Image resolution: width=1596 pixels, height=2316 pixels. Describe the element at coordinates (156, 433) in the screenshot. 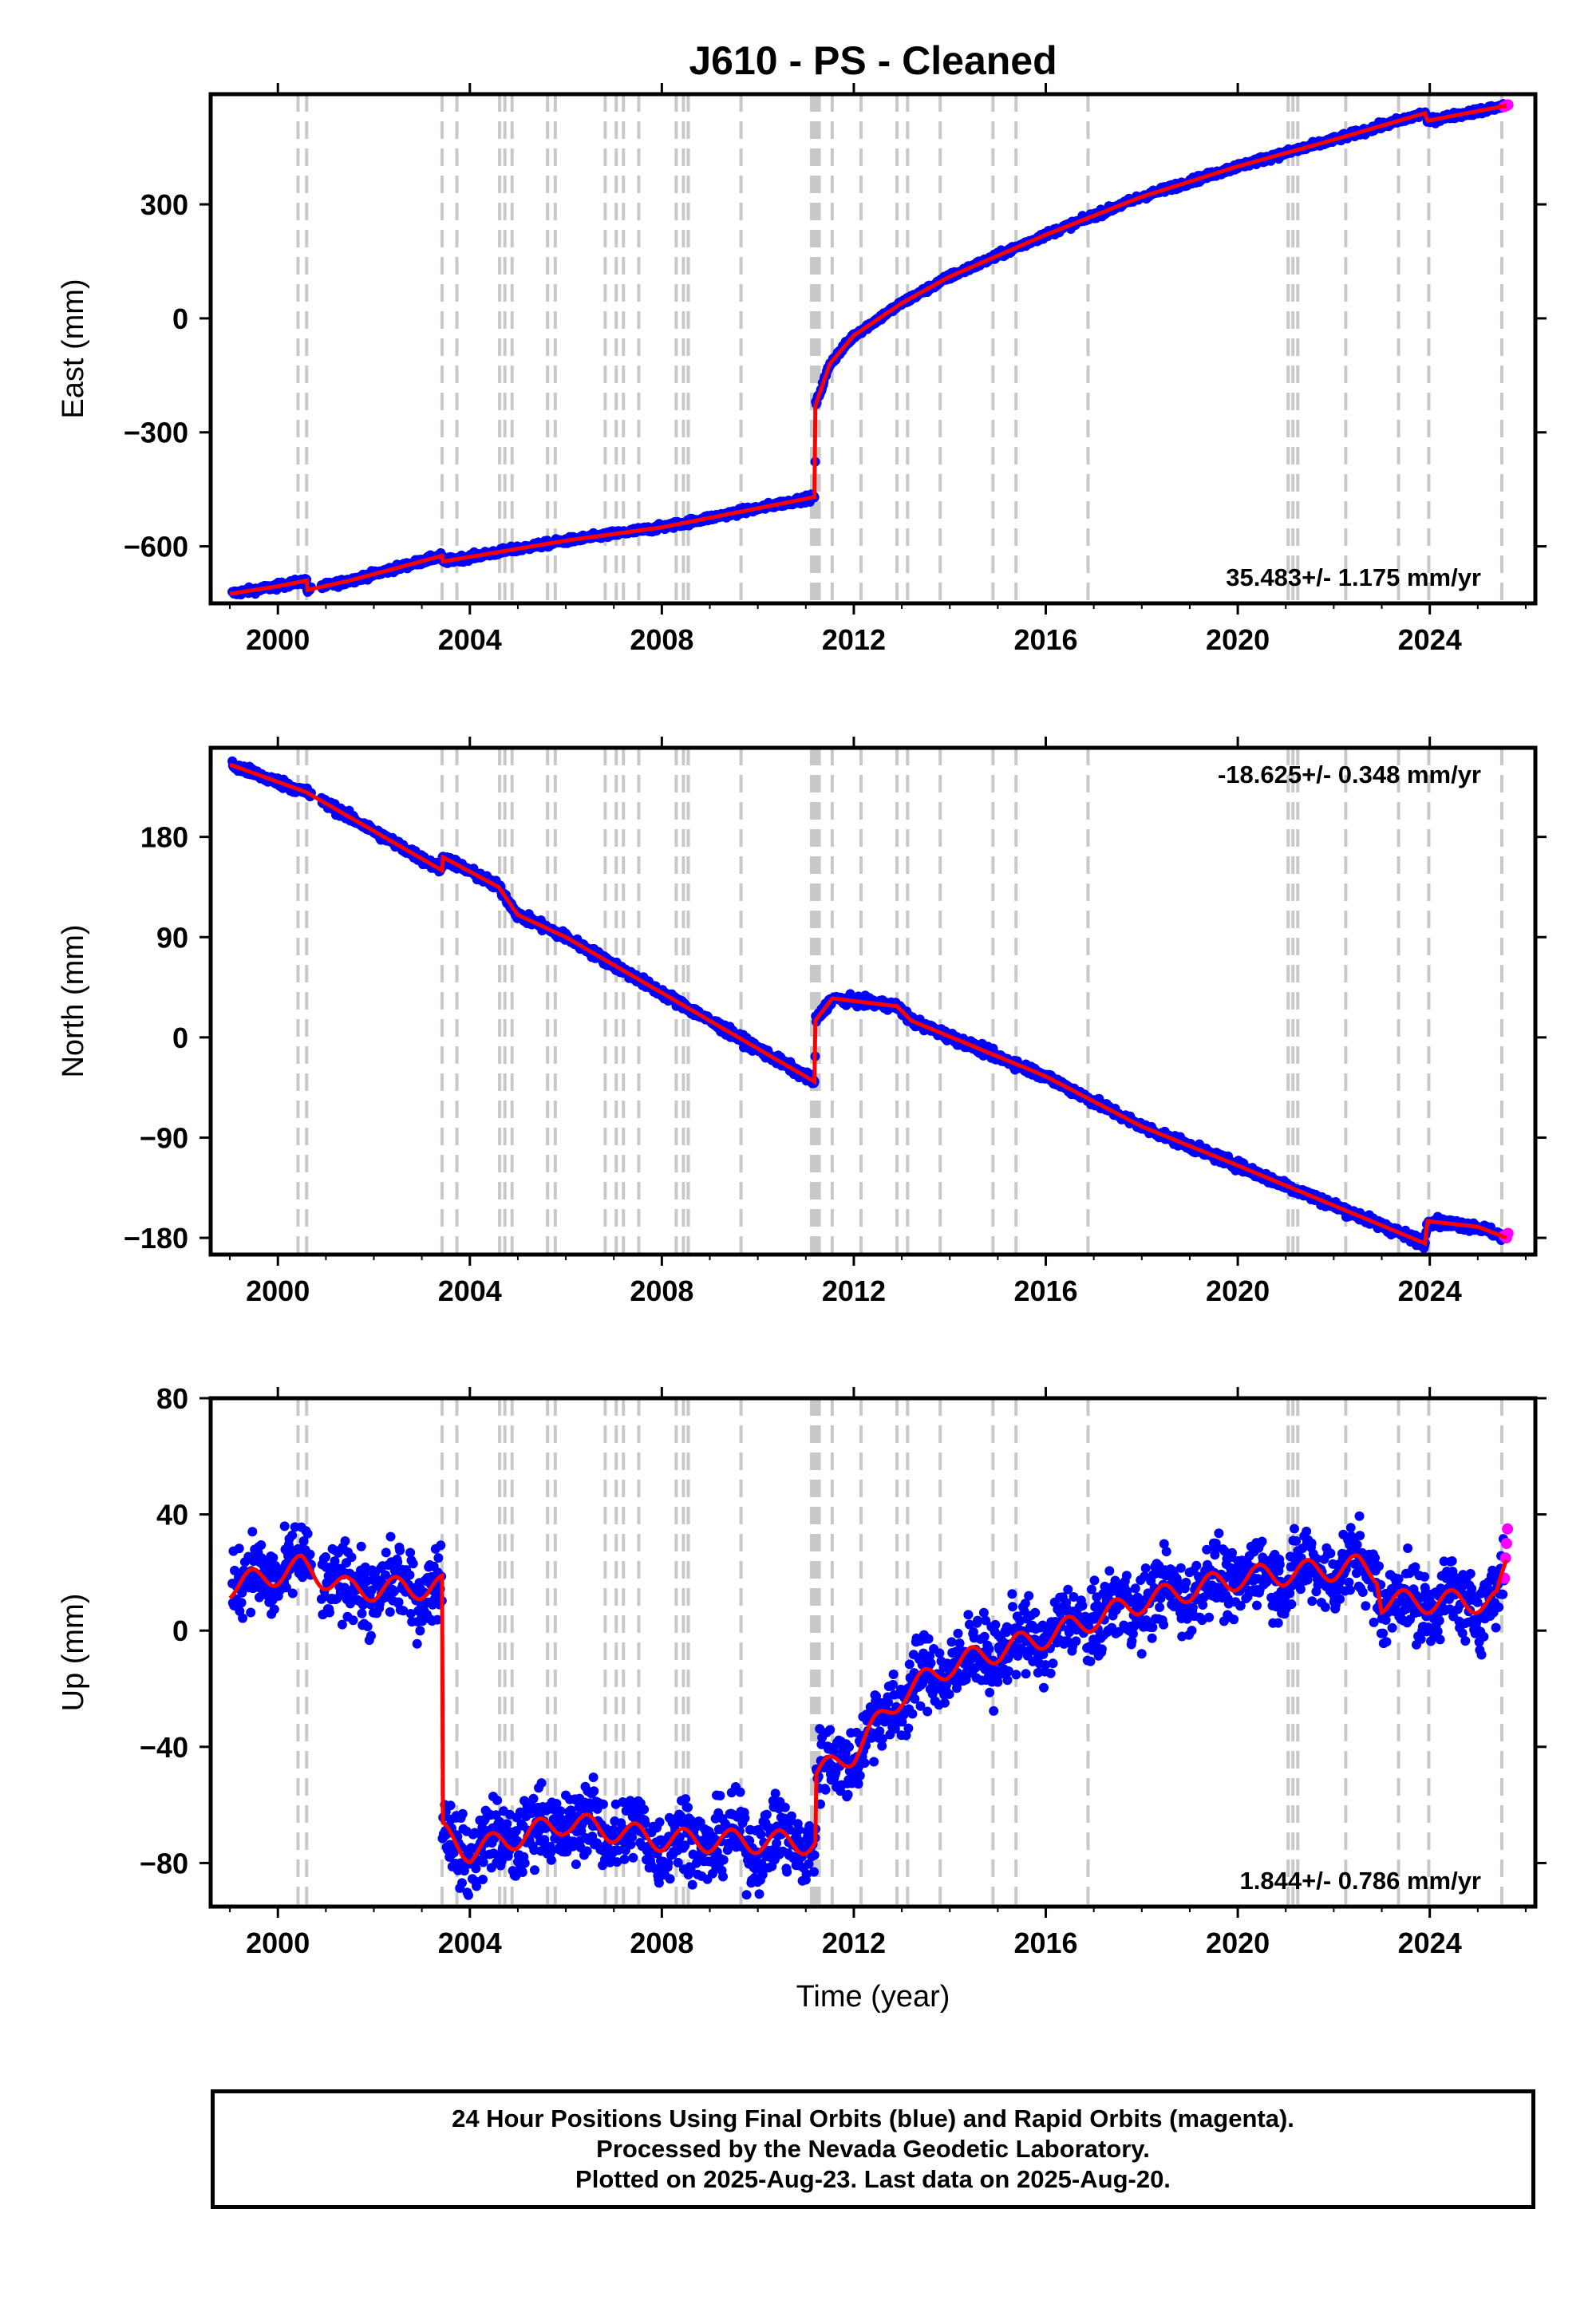

I see `y-tick-label: −300` at that location.